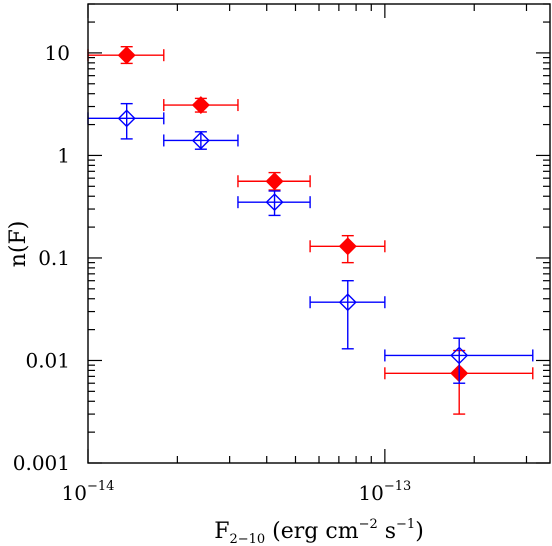 The image size is (552, 546). Describe the element at coordinates (387, 531) in the screenshot. I see `x-axis-title-mid: s` at that location.